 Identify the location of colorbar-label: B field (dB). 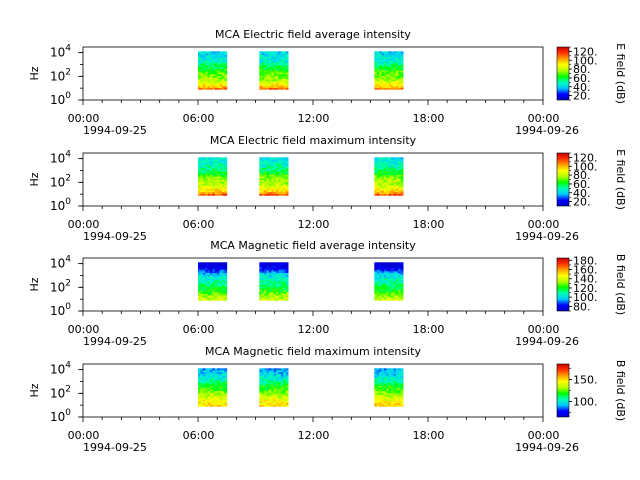
(620, 390).